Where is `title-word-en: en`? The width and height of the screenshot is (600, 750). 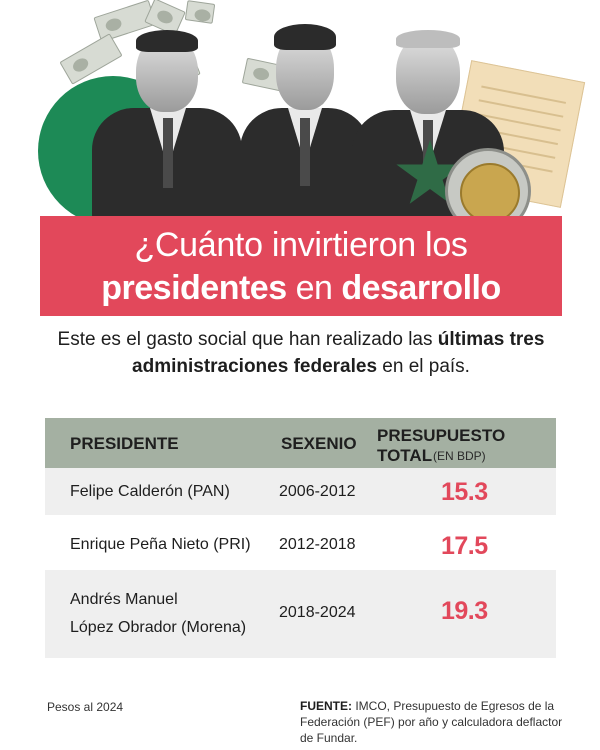
title-word-en: en is located at coordinates (314, 288).